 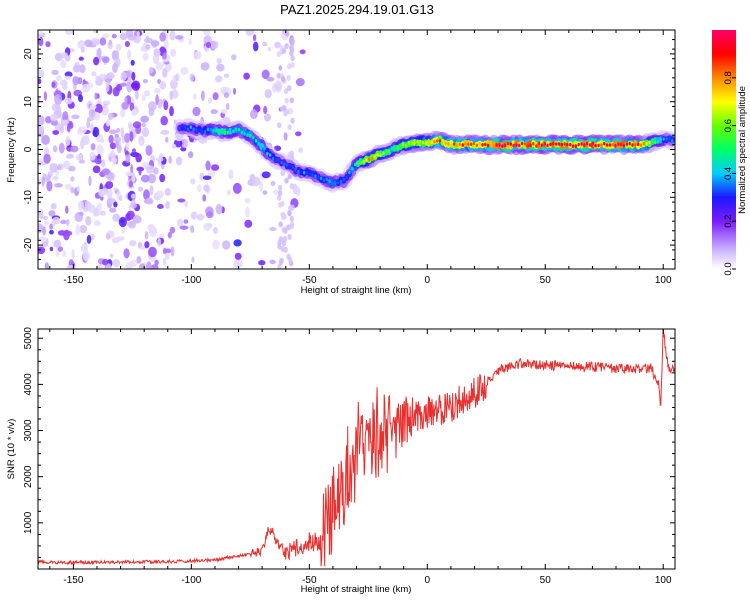 I want to click on snr-x-tick-label: 100, so click(x=663, y=580).